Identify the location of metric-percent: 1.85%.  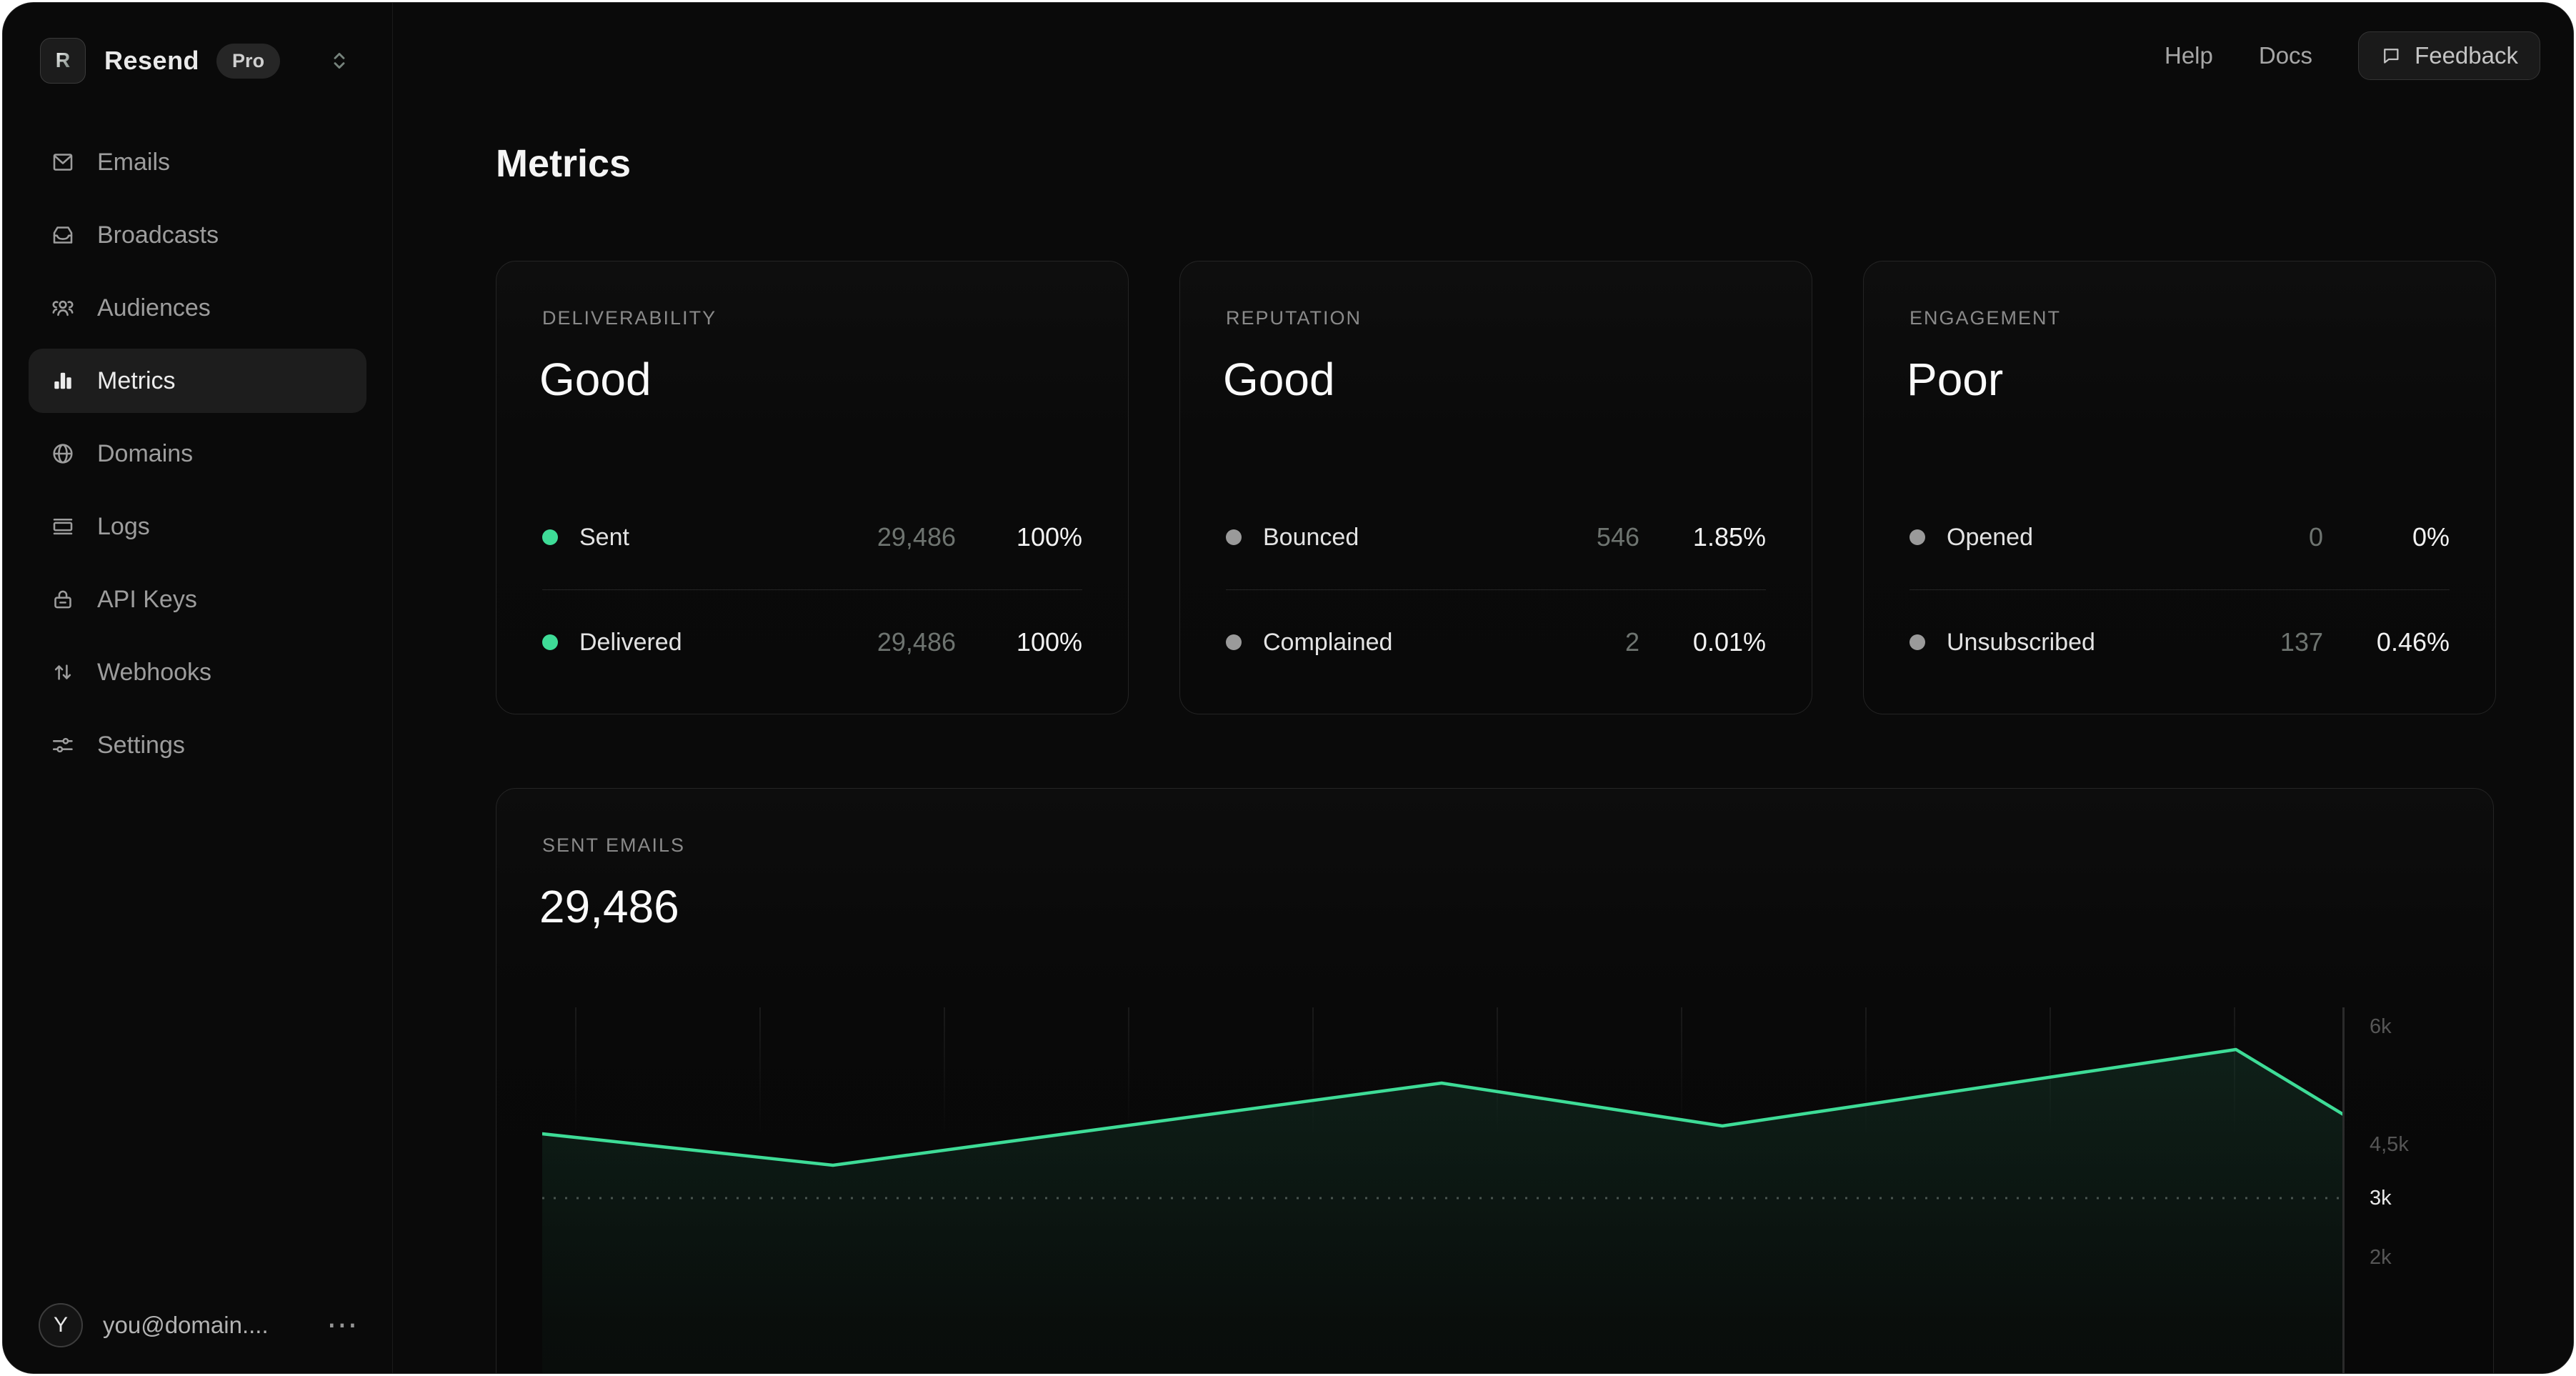
(1729, 537).